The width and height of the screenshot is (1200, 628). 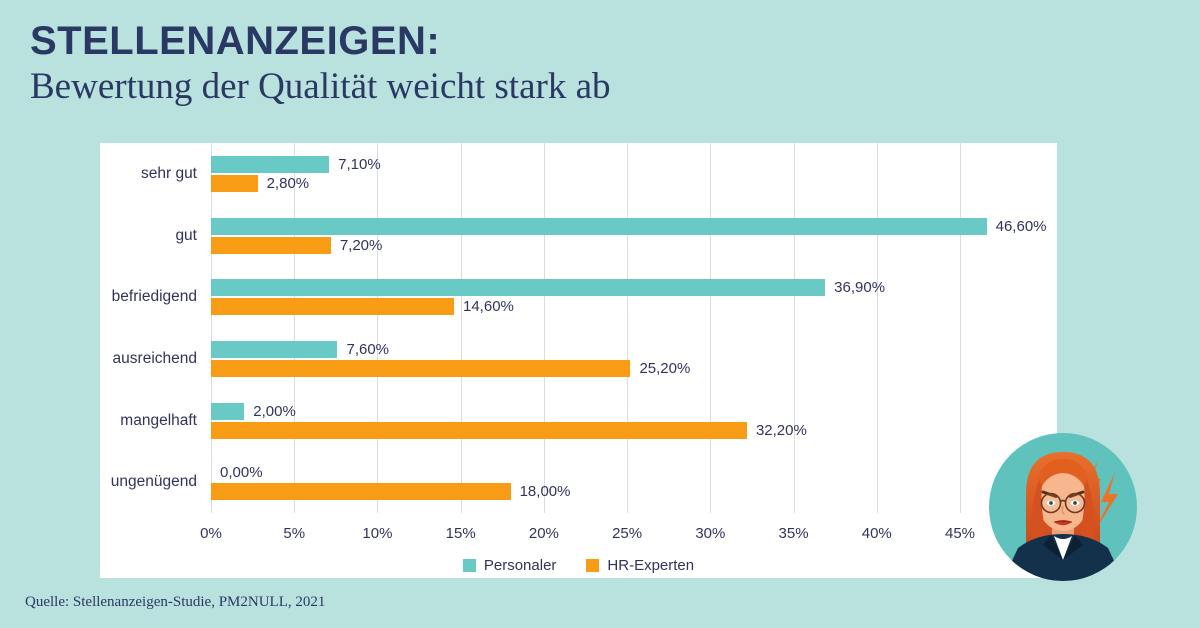 I want to click on bar-value-label: 25,20%, so click(x=665, y=368).